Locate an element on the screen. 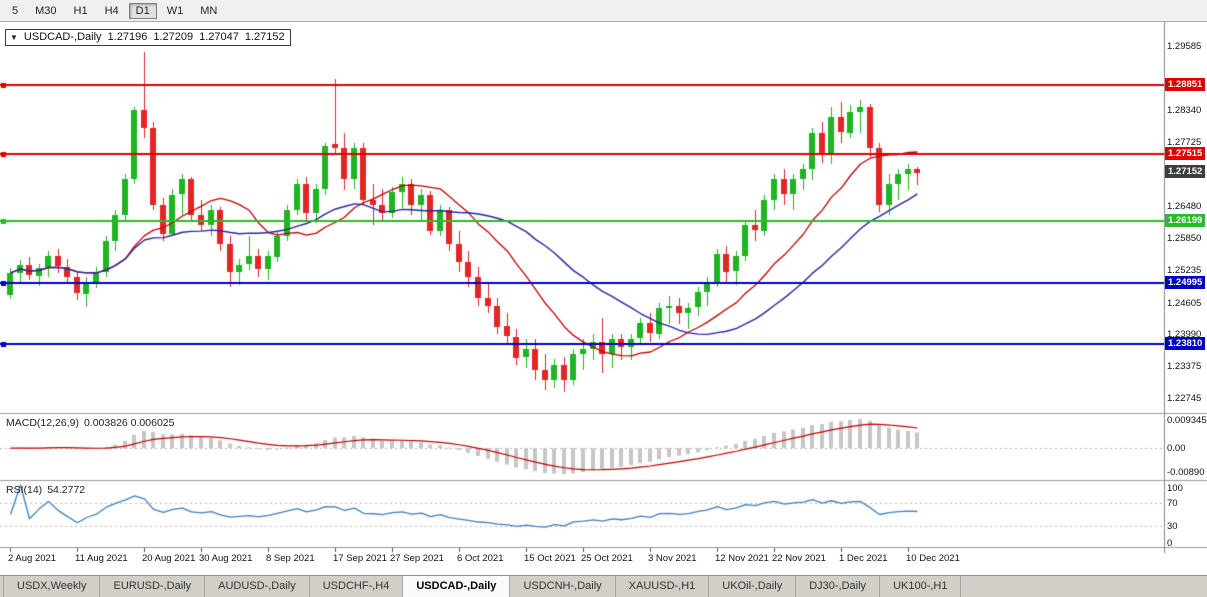 Image resolution: width=1207 pixels, height=597 pixels. price-axis-label: 1.29585 is located at coordinates (1184, 46).